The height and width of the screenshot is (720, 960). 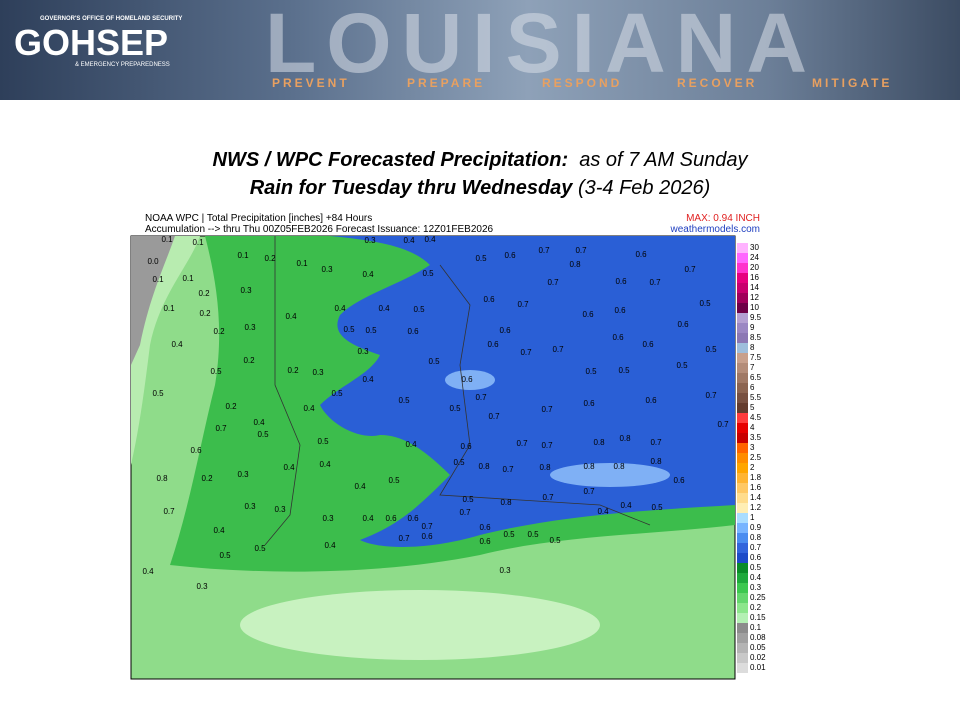 I want to click on title-bold: Rain for Tuesday thru Wednesday, so click(x=411, y=188).